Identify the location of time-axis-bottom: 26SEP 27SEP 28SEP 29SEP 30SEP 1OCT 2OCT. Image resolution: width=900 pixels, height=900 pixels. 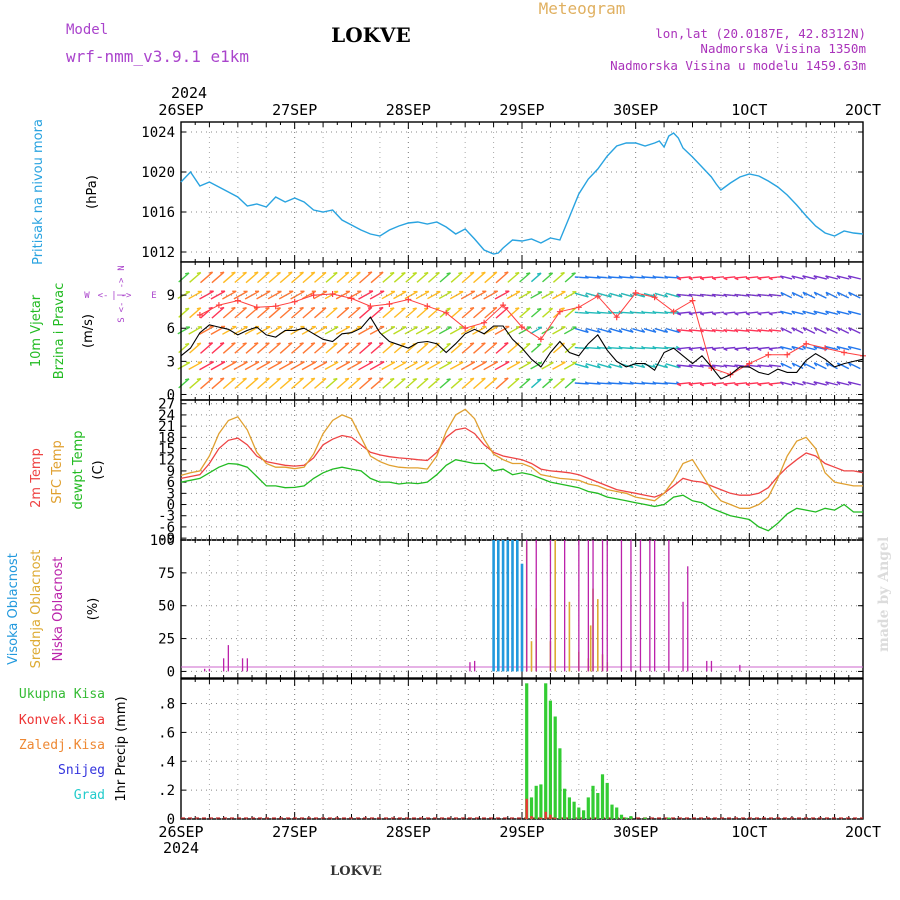
(519, 832).